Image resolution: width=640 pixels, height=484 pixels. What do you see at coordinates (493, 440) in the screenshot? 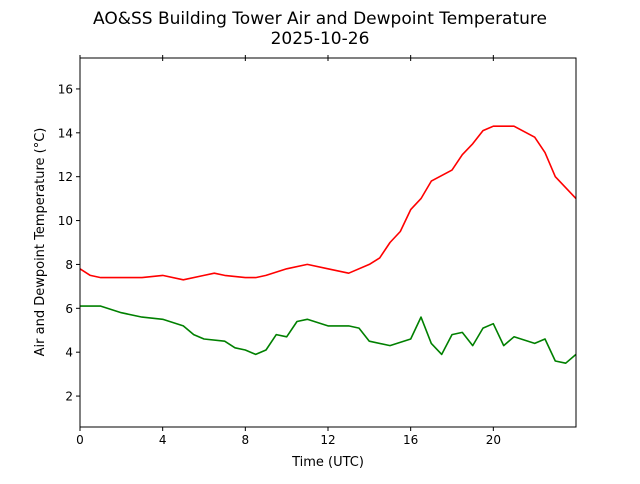
I see `x-tick-label: 20` at bounding box center [493, 440].